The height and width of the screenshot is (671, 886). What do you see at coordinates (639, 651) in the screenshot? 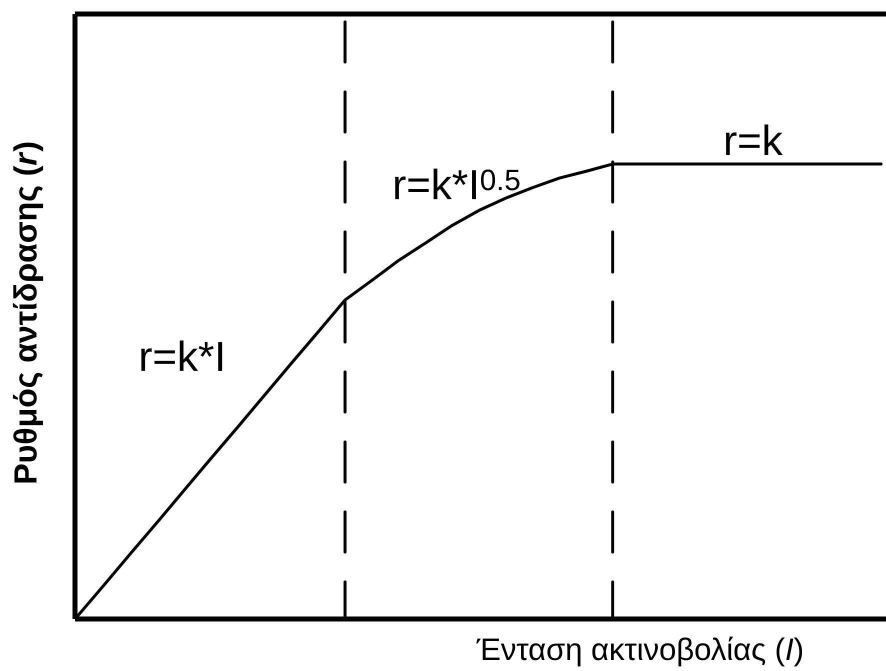
I see `x-axis-title: Ένταση ακτινοβολίας (I)` at bounding box center [639, 651].